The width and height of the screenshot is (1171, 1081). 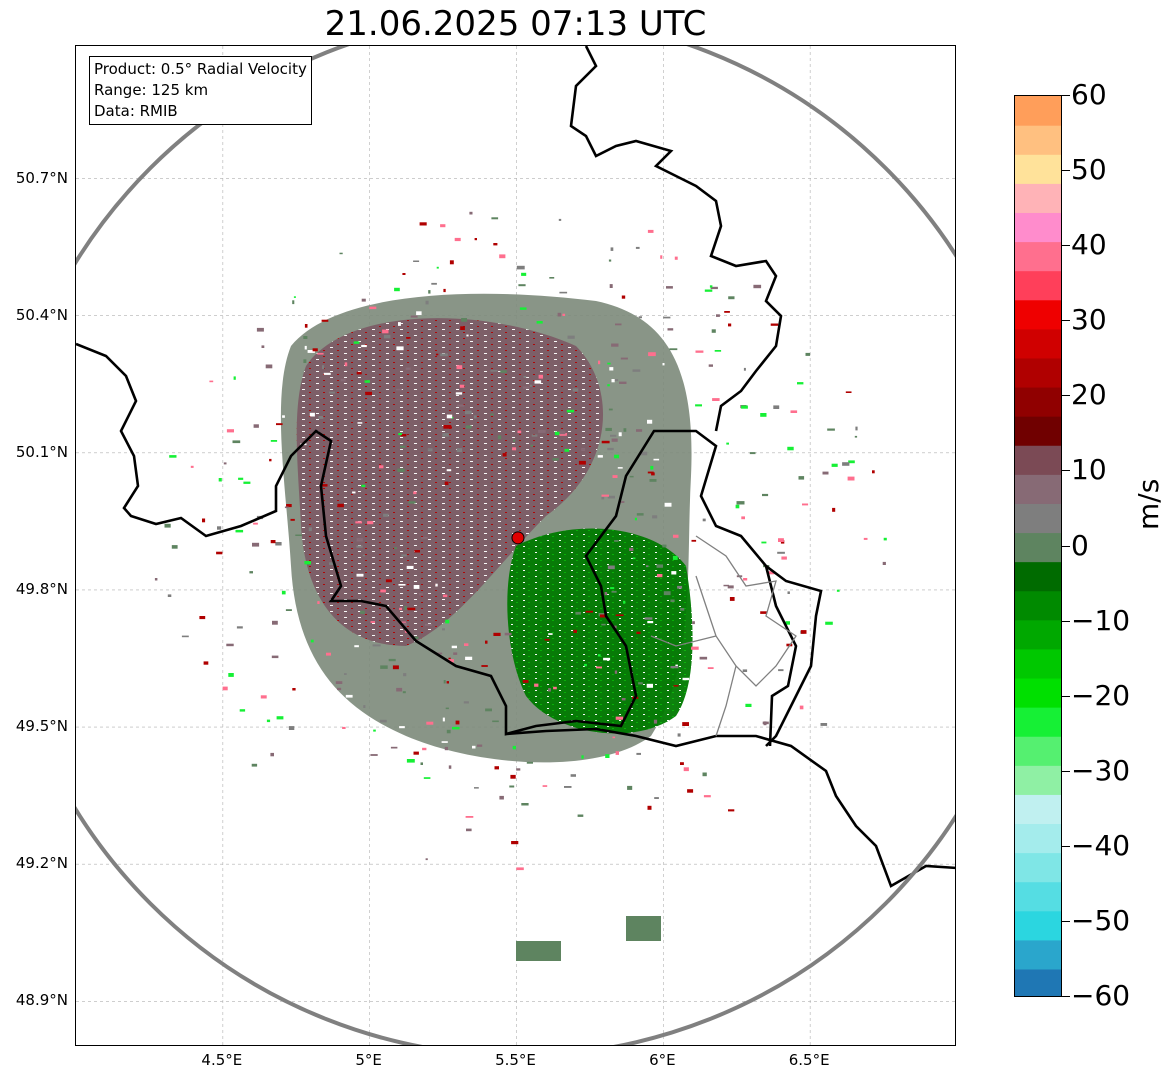 I want to click on latitude-tick-label: 50.1°N, so click(x=41, y=451).